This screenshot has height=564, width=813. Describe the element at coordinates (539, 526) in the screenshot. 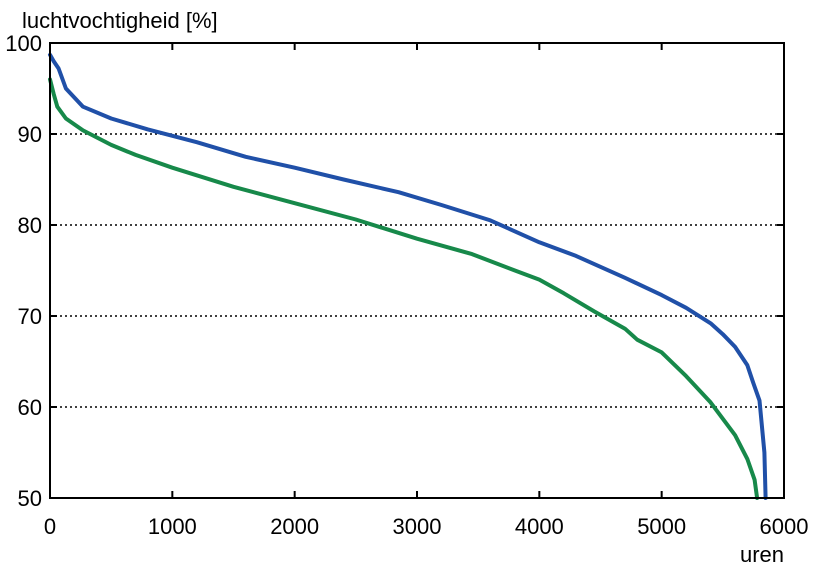

I see `x-tick-label-4000: 4000` at that location.